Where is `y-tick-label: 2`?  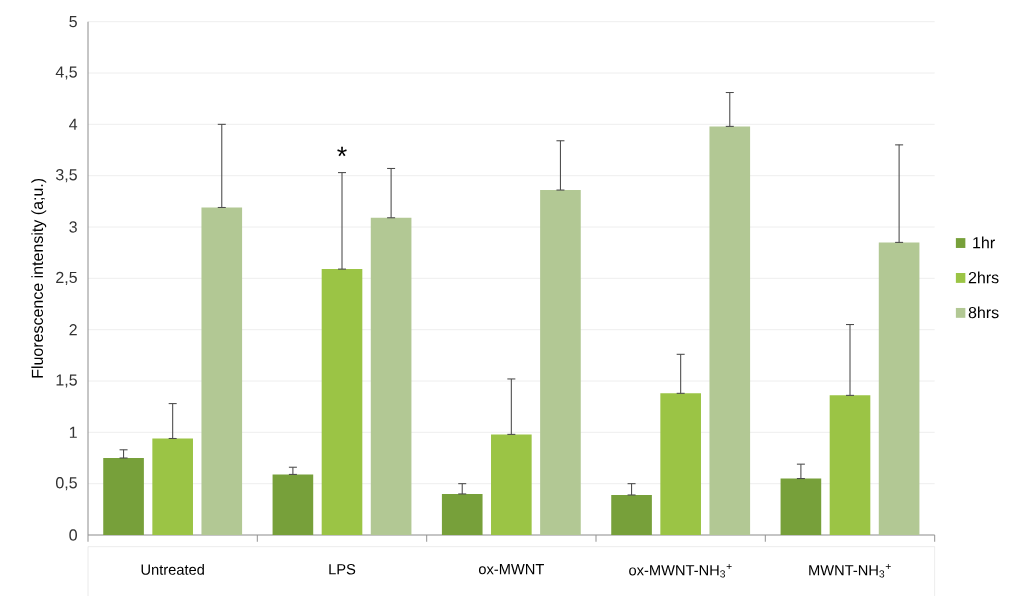
y-tick-label: 2 is located at coordinates (73, 329).